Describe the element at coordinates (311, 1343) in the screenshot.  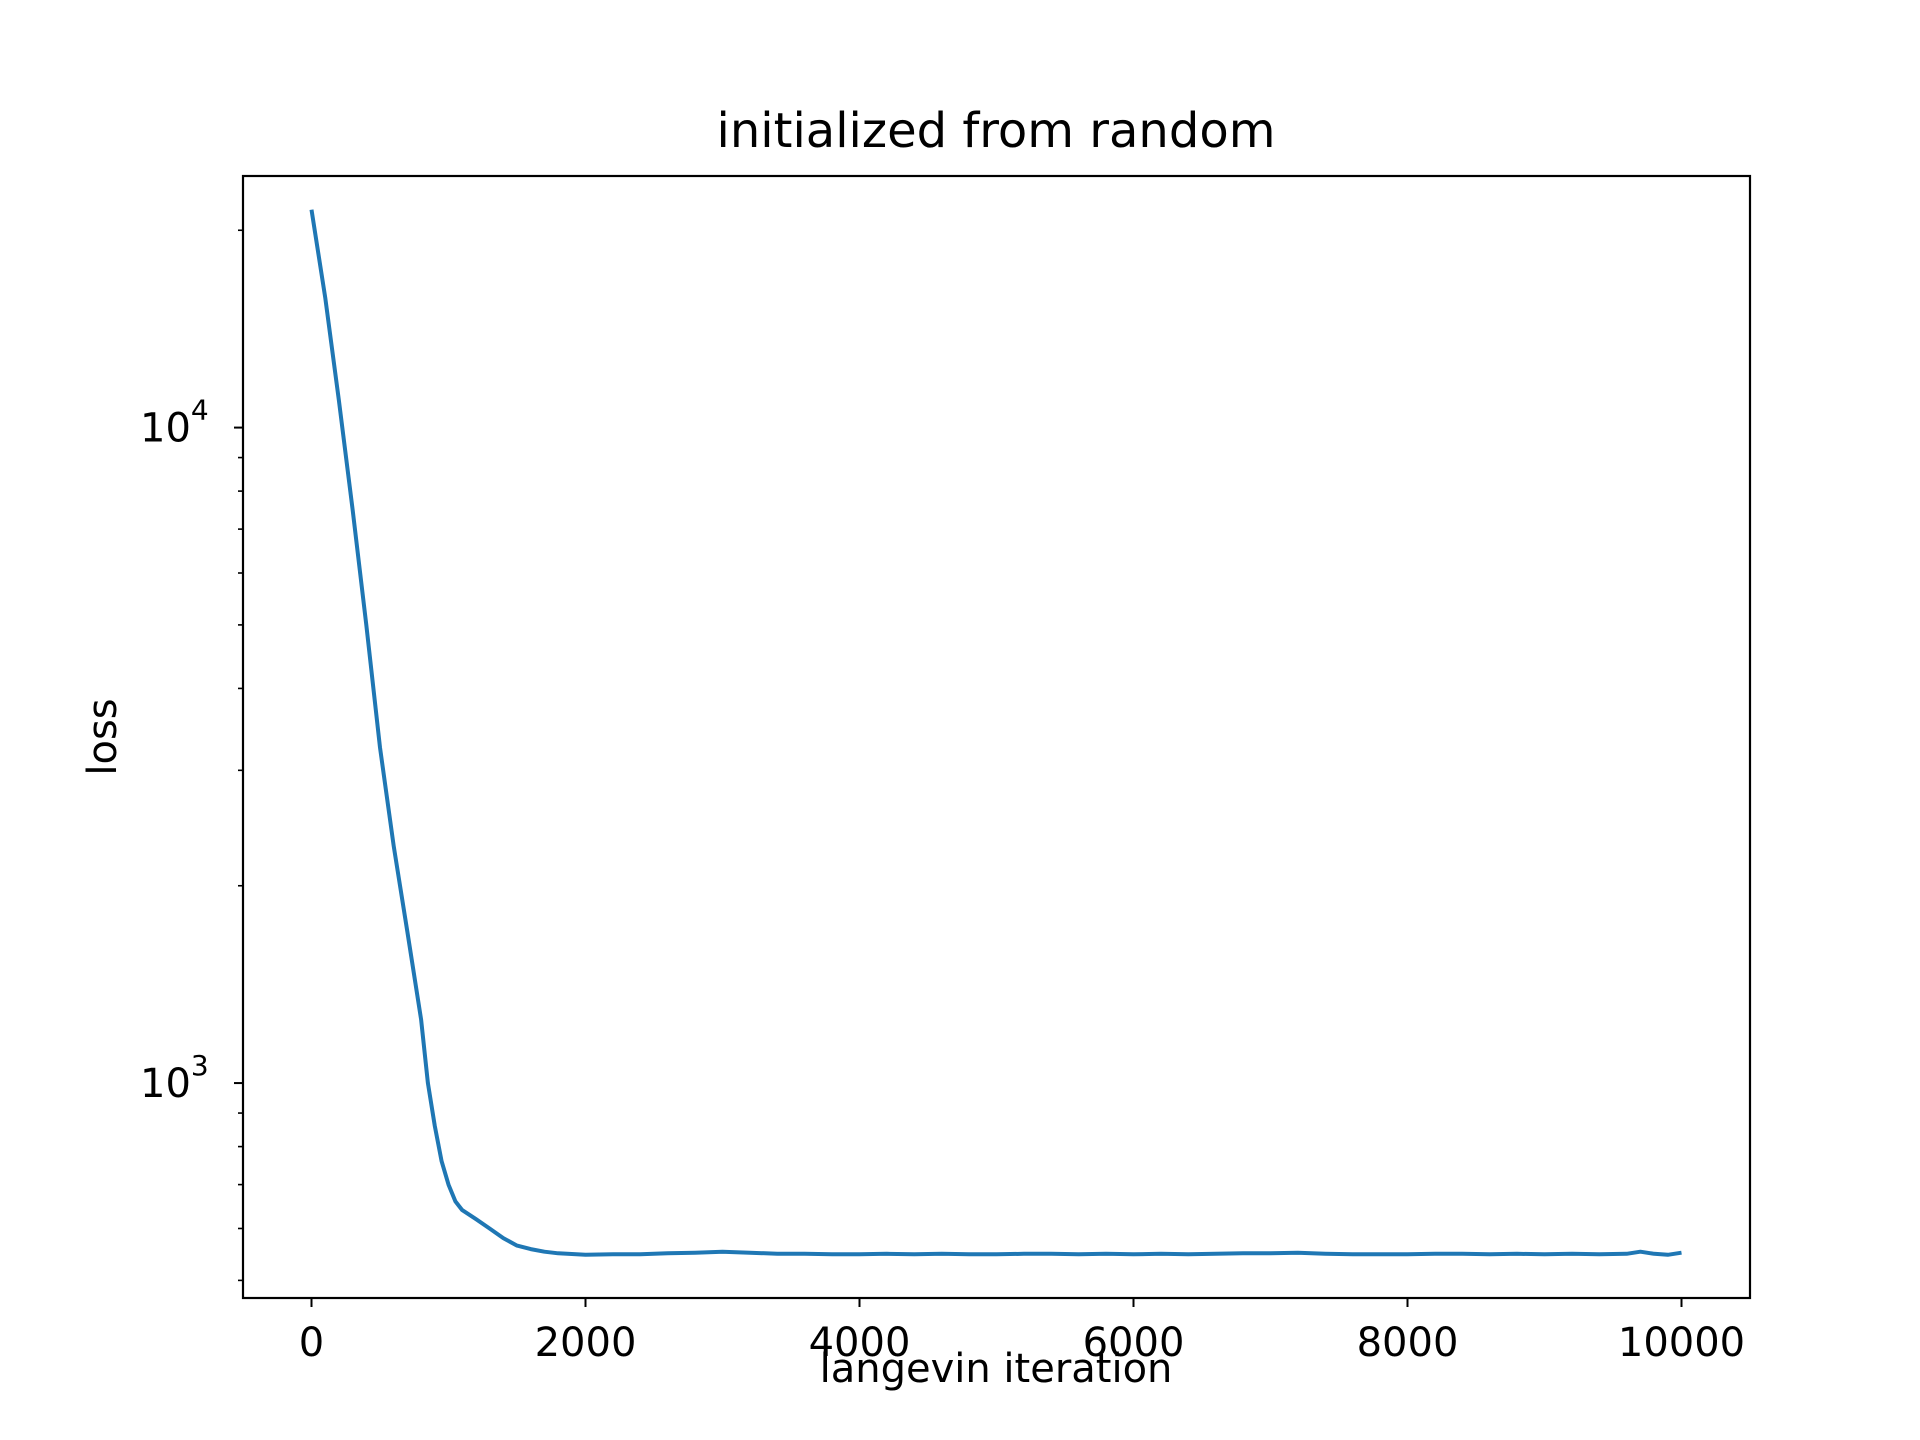
I see `x-tick-label: 0` at that location.